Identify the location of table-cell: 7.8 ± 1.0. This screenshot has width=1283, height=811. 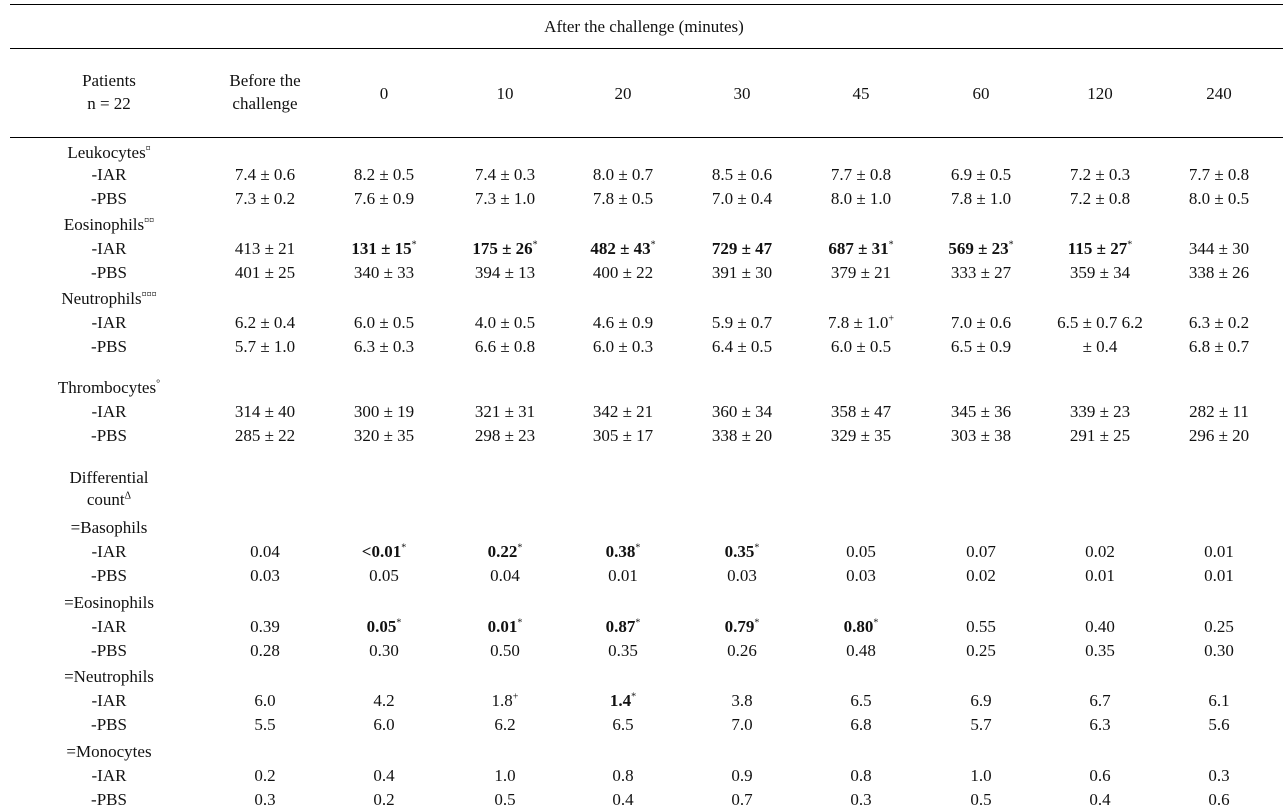
(981, 198).